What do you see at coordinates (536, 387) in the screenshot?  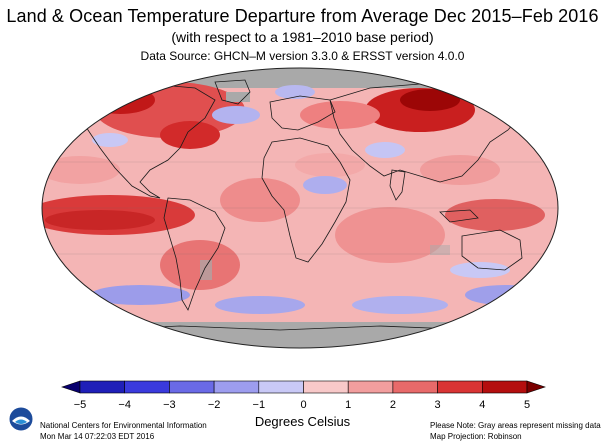 I see `legend-arrow-max` at bounding box center [536, 387].